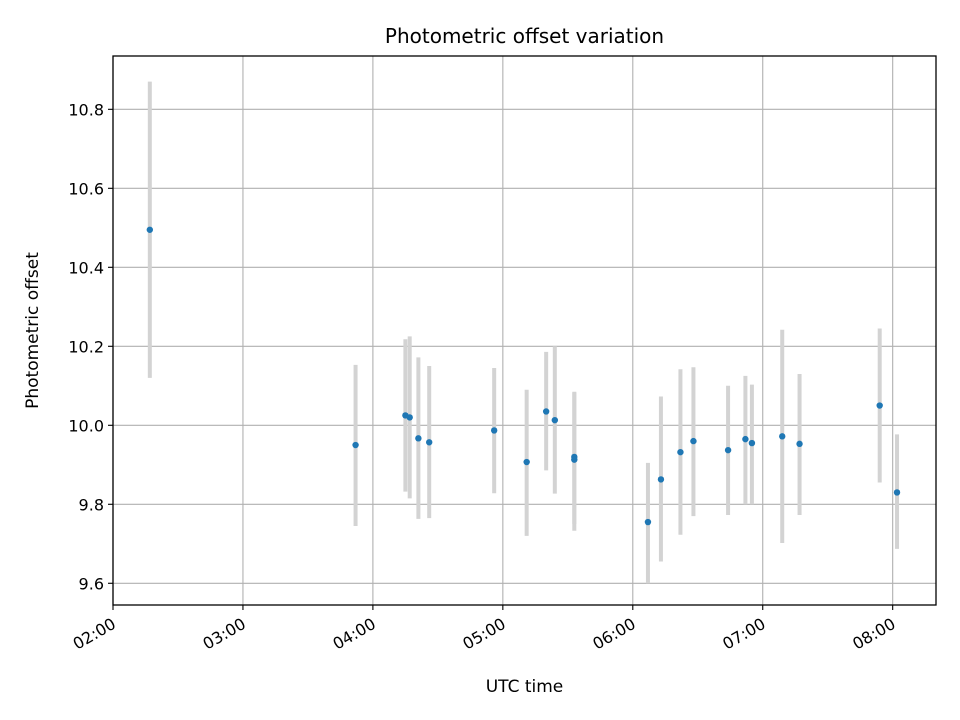 The image size is (960, 720). What do you see at coordinates (86, 188) in the screenshot?
I see `y-tick-label: 10.6` at bounding box center [86, 188].